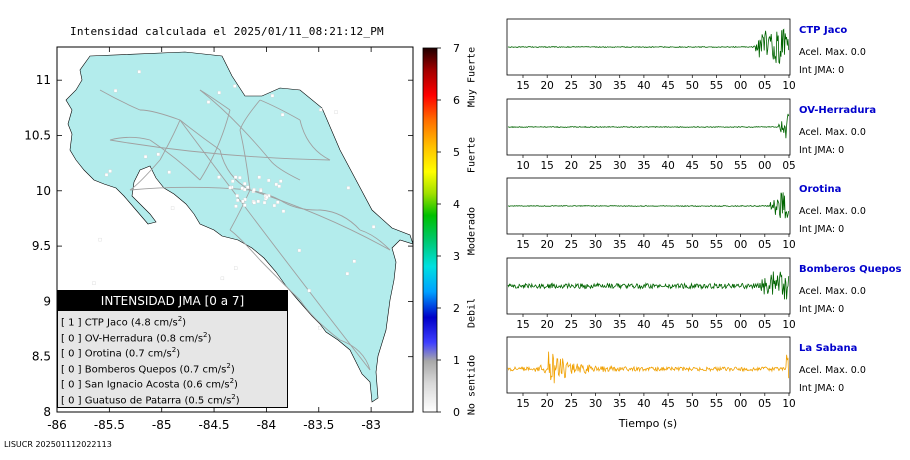 The height and width of the screenshot is (460, 910). I want to click on colorbar-tick-label: 2, so click(456, 308).